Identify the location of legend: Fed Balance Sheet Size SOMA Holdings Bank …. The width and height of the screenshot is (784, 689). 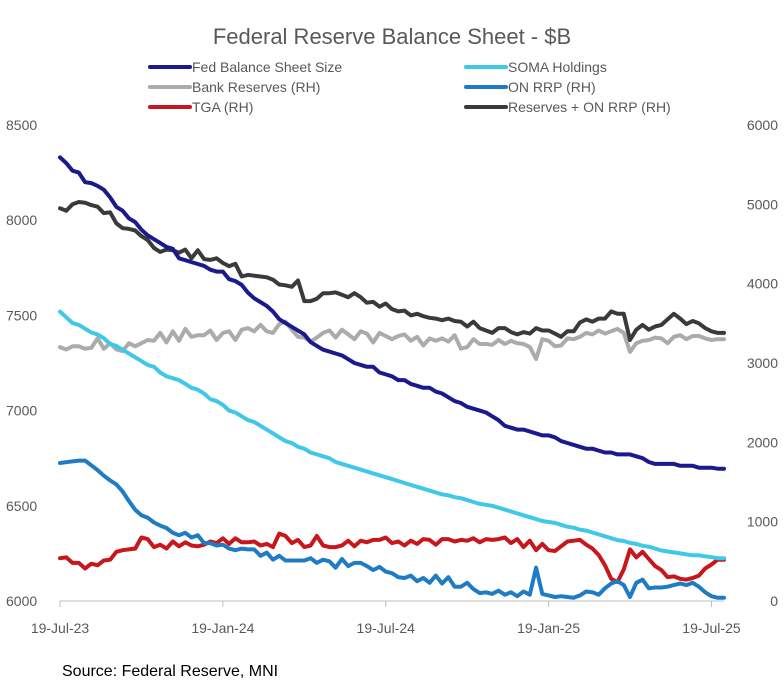
(409, 87).